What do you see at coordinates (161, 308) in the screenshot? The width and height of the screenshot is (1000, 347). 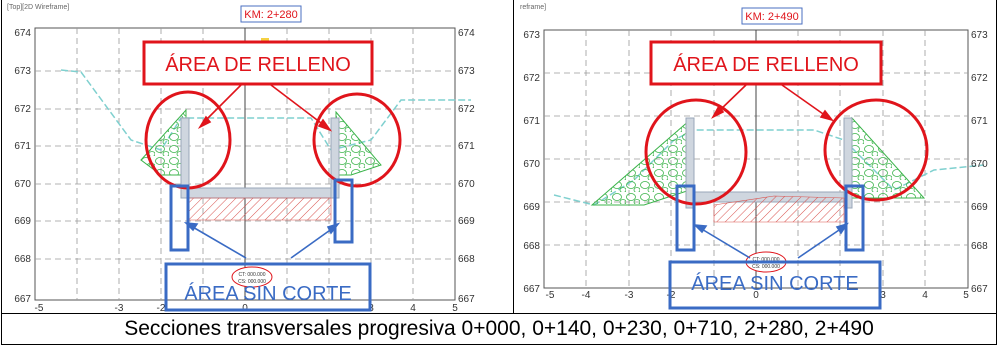 I see `svg-text: -2` at bounding box center [161, 308].